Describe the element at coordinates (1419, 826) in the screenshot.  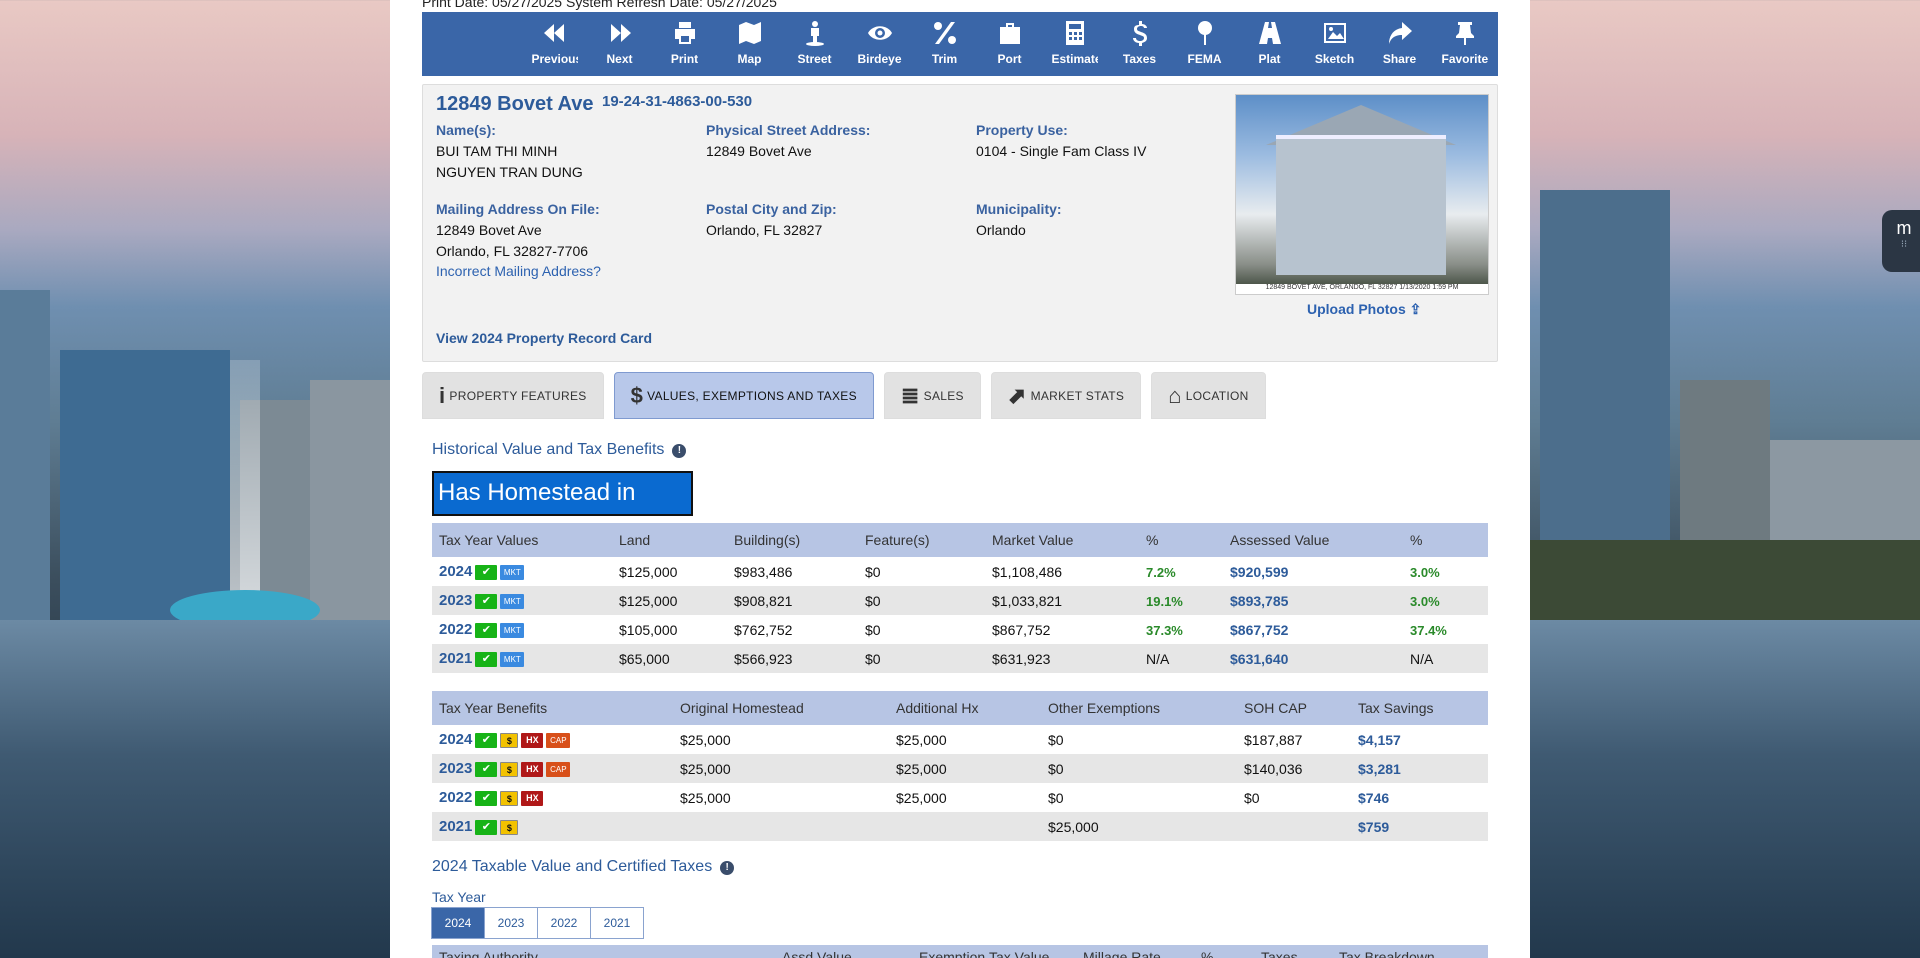
I see `tax-savings-cell: $759` at that location.